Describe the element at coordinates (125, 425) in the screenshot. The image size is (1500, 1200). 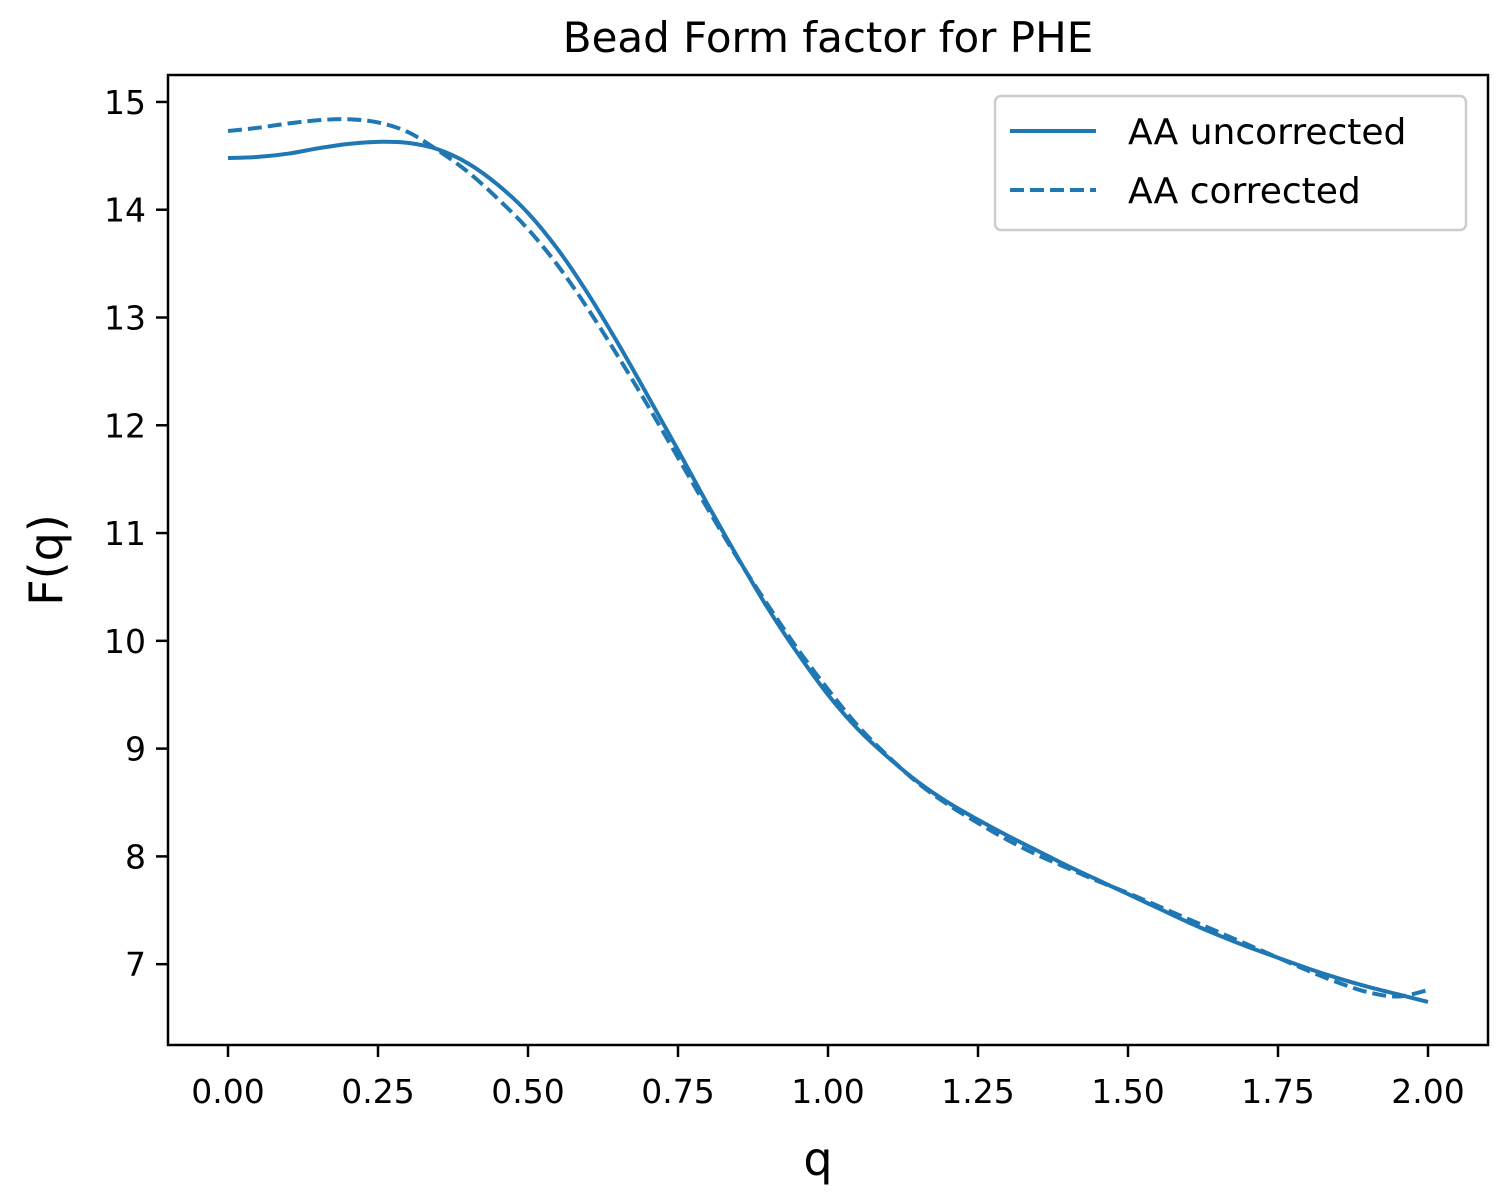
I see `y-tick-label: 12` at that location.